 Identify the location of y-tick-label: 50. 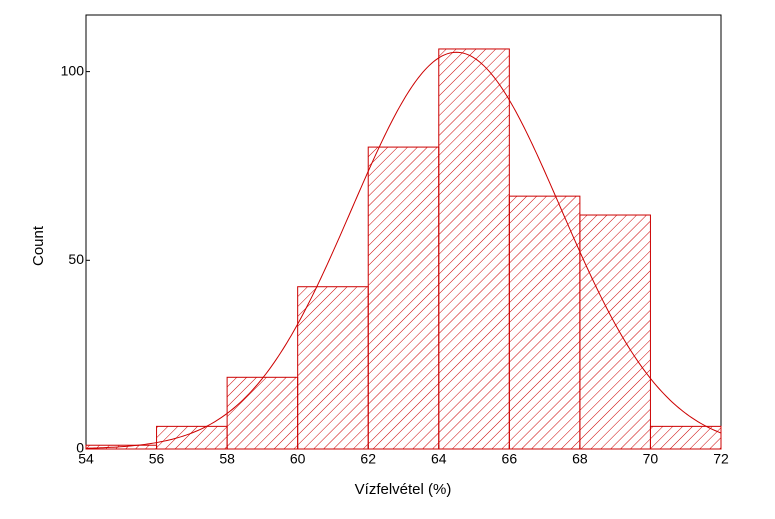
(76, 259).